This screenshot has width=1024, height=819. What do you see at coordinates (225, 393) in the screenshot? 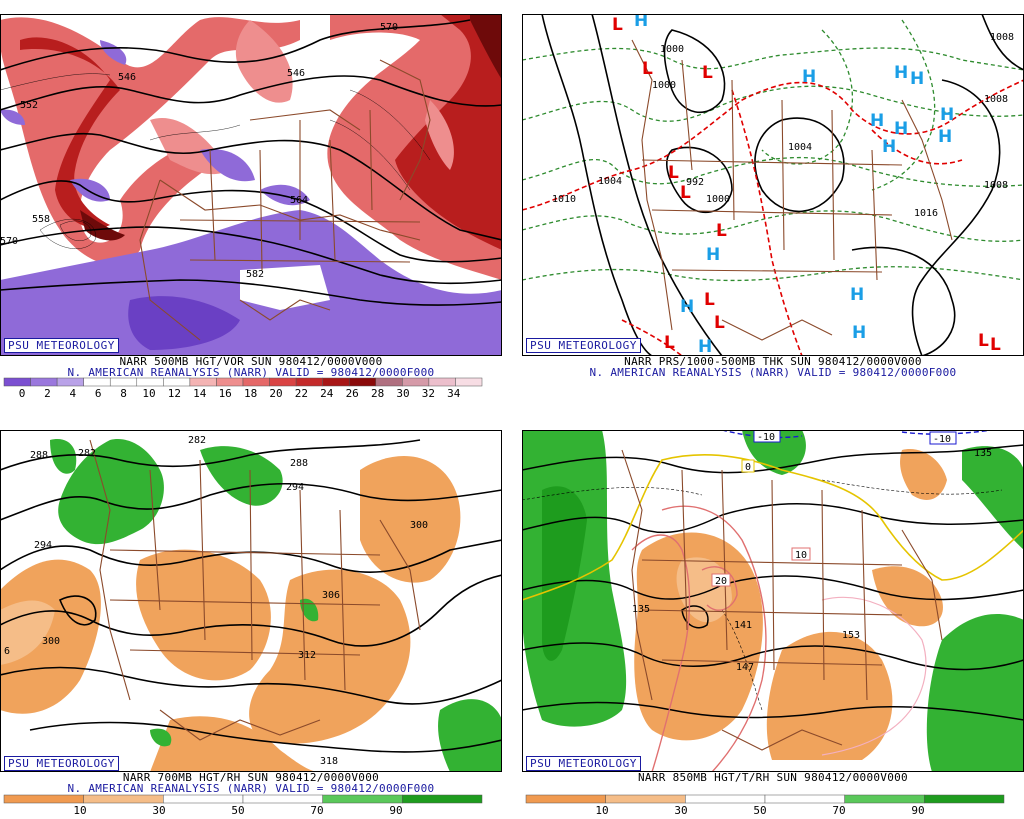
I see `scale-tick-label: 16` at bounding box center [225, 393].